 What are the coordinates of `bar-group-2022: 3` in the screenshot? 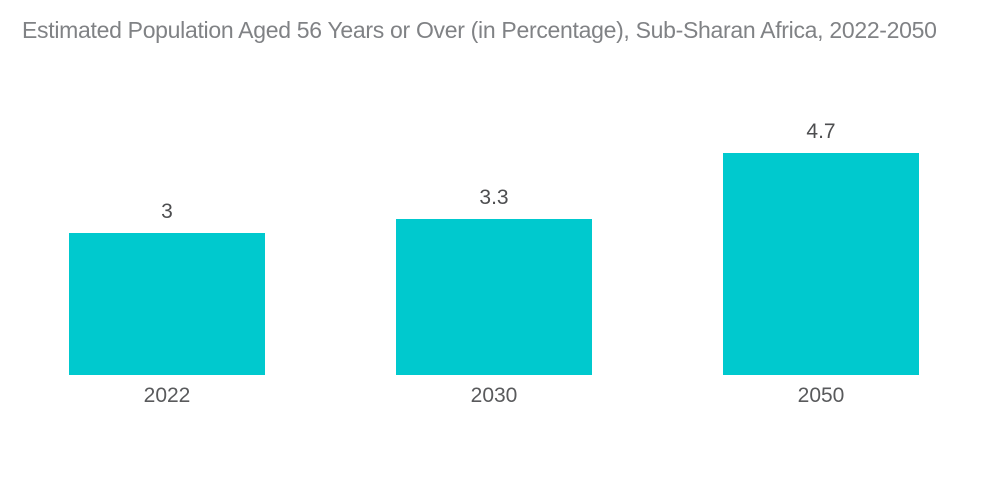 It's located at (167, 287).